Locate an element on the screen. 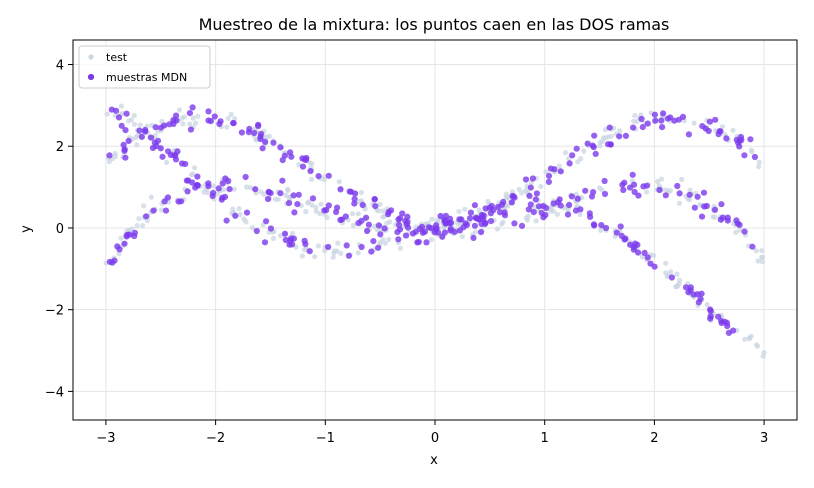  y-tick-label: −2 is located at coordinates (54, 311).